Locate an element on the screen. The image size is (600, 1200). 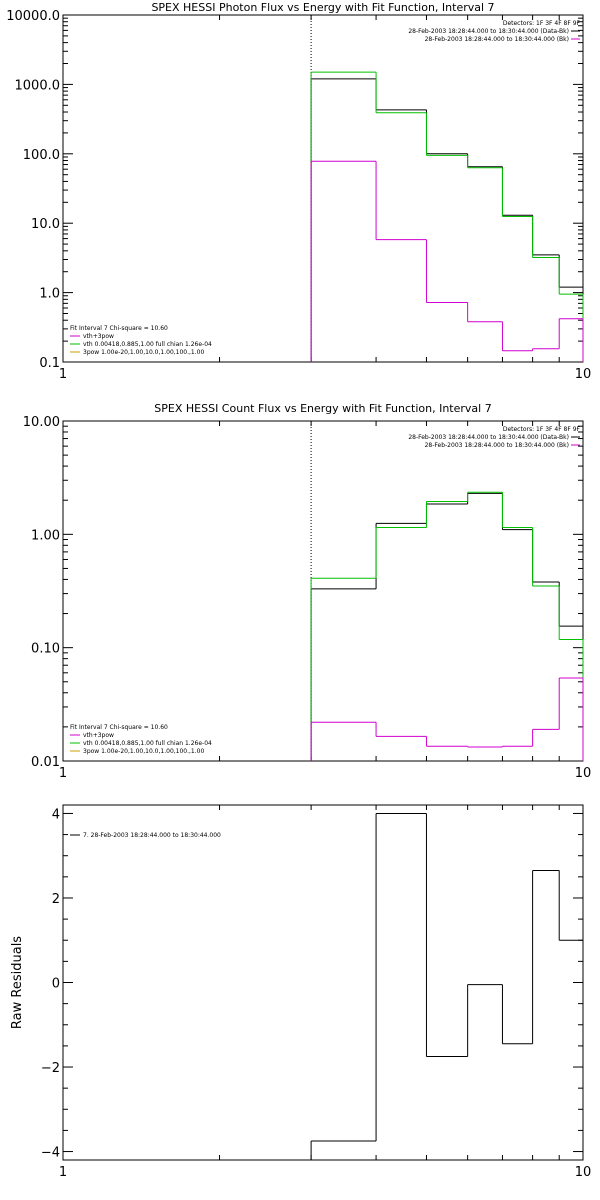
y-tick-label: 0.1 is located at coordinates (49, 363).